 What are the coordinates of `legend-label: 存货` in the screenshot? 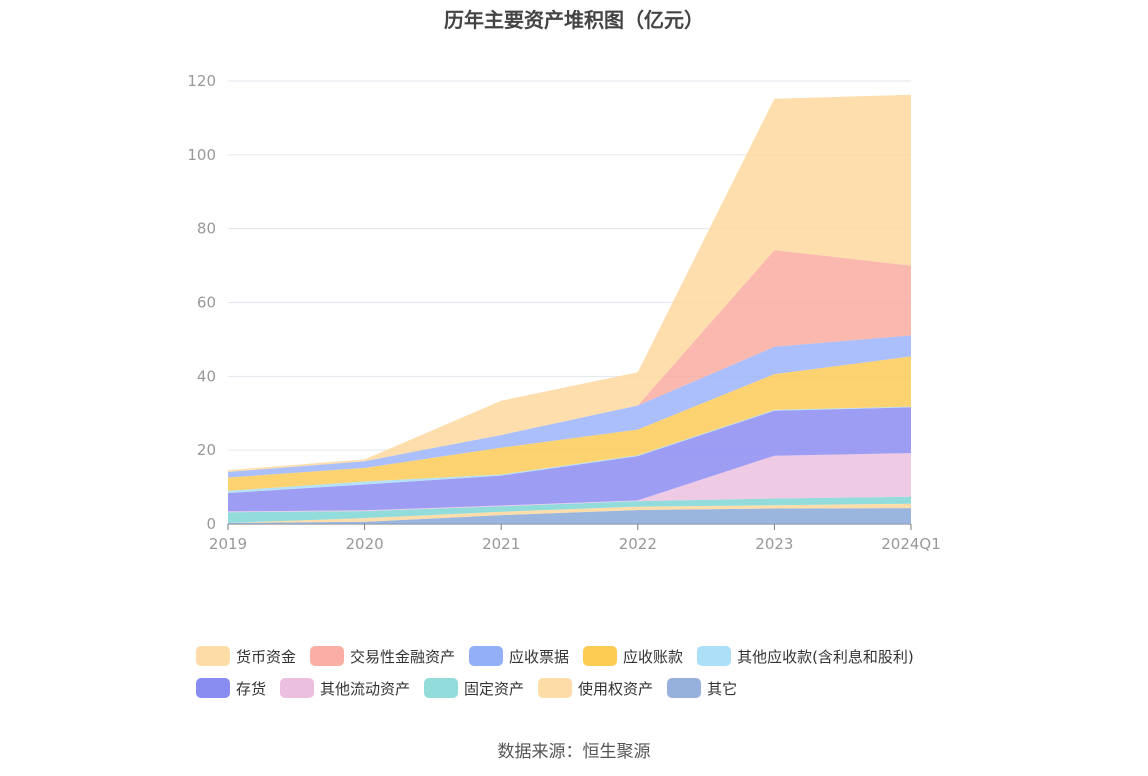 It's located at (251, 688).